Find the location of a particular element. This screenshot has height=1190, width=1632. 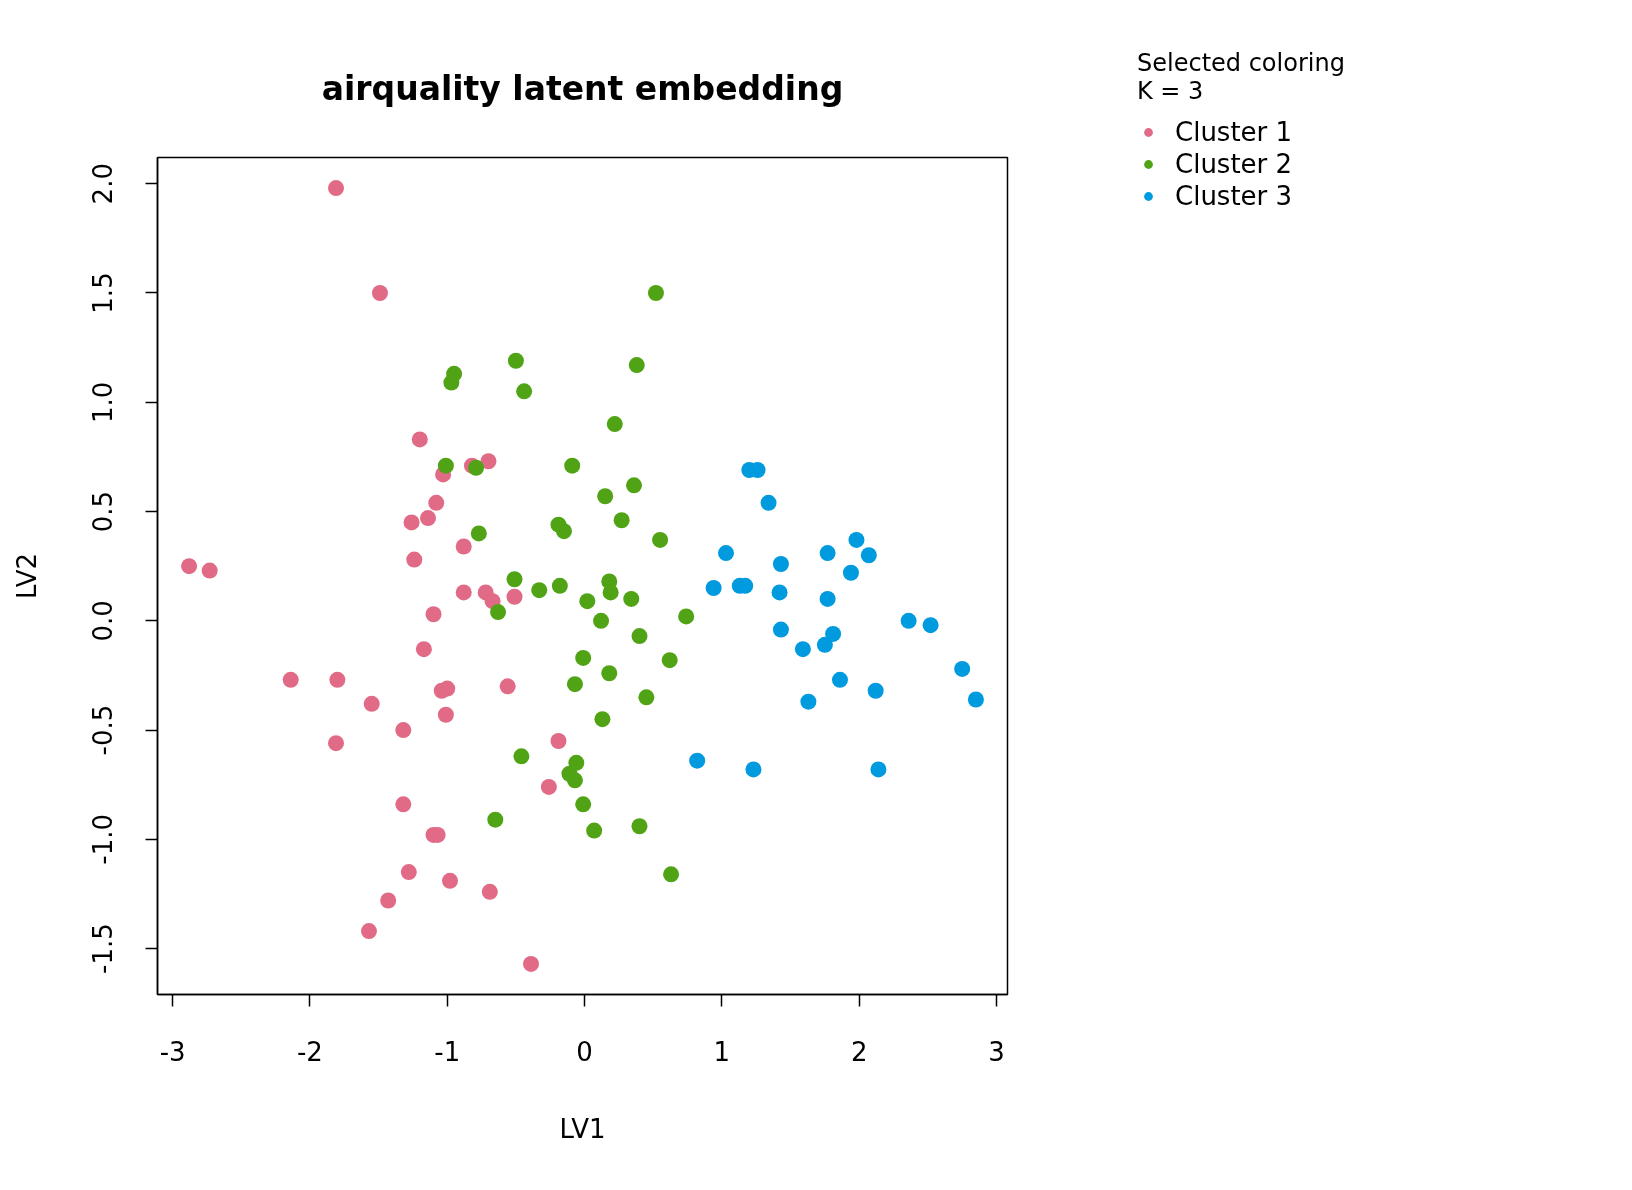

y-tick-label: -1.0 is located at coordinates (103, 839).